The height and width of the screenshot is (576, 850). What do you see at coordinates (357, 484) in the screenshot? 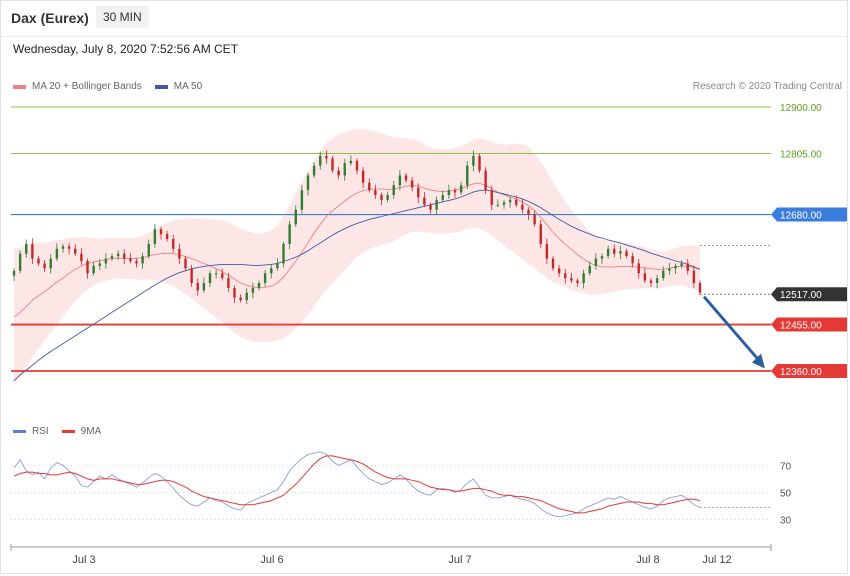
I see `rsi-ma-line` at bounding box center [357, 484].